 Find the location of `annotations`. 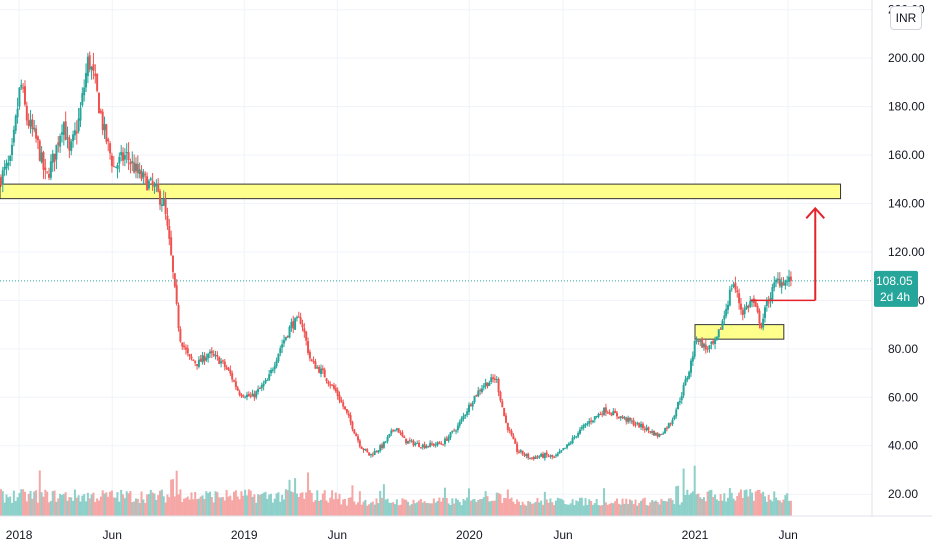

annotations is located at coordinates (788, 254).